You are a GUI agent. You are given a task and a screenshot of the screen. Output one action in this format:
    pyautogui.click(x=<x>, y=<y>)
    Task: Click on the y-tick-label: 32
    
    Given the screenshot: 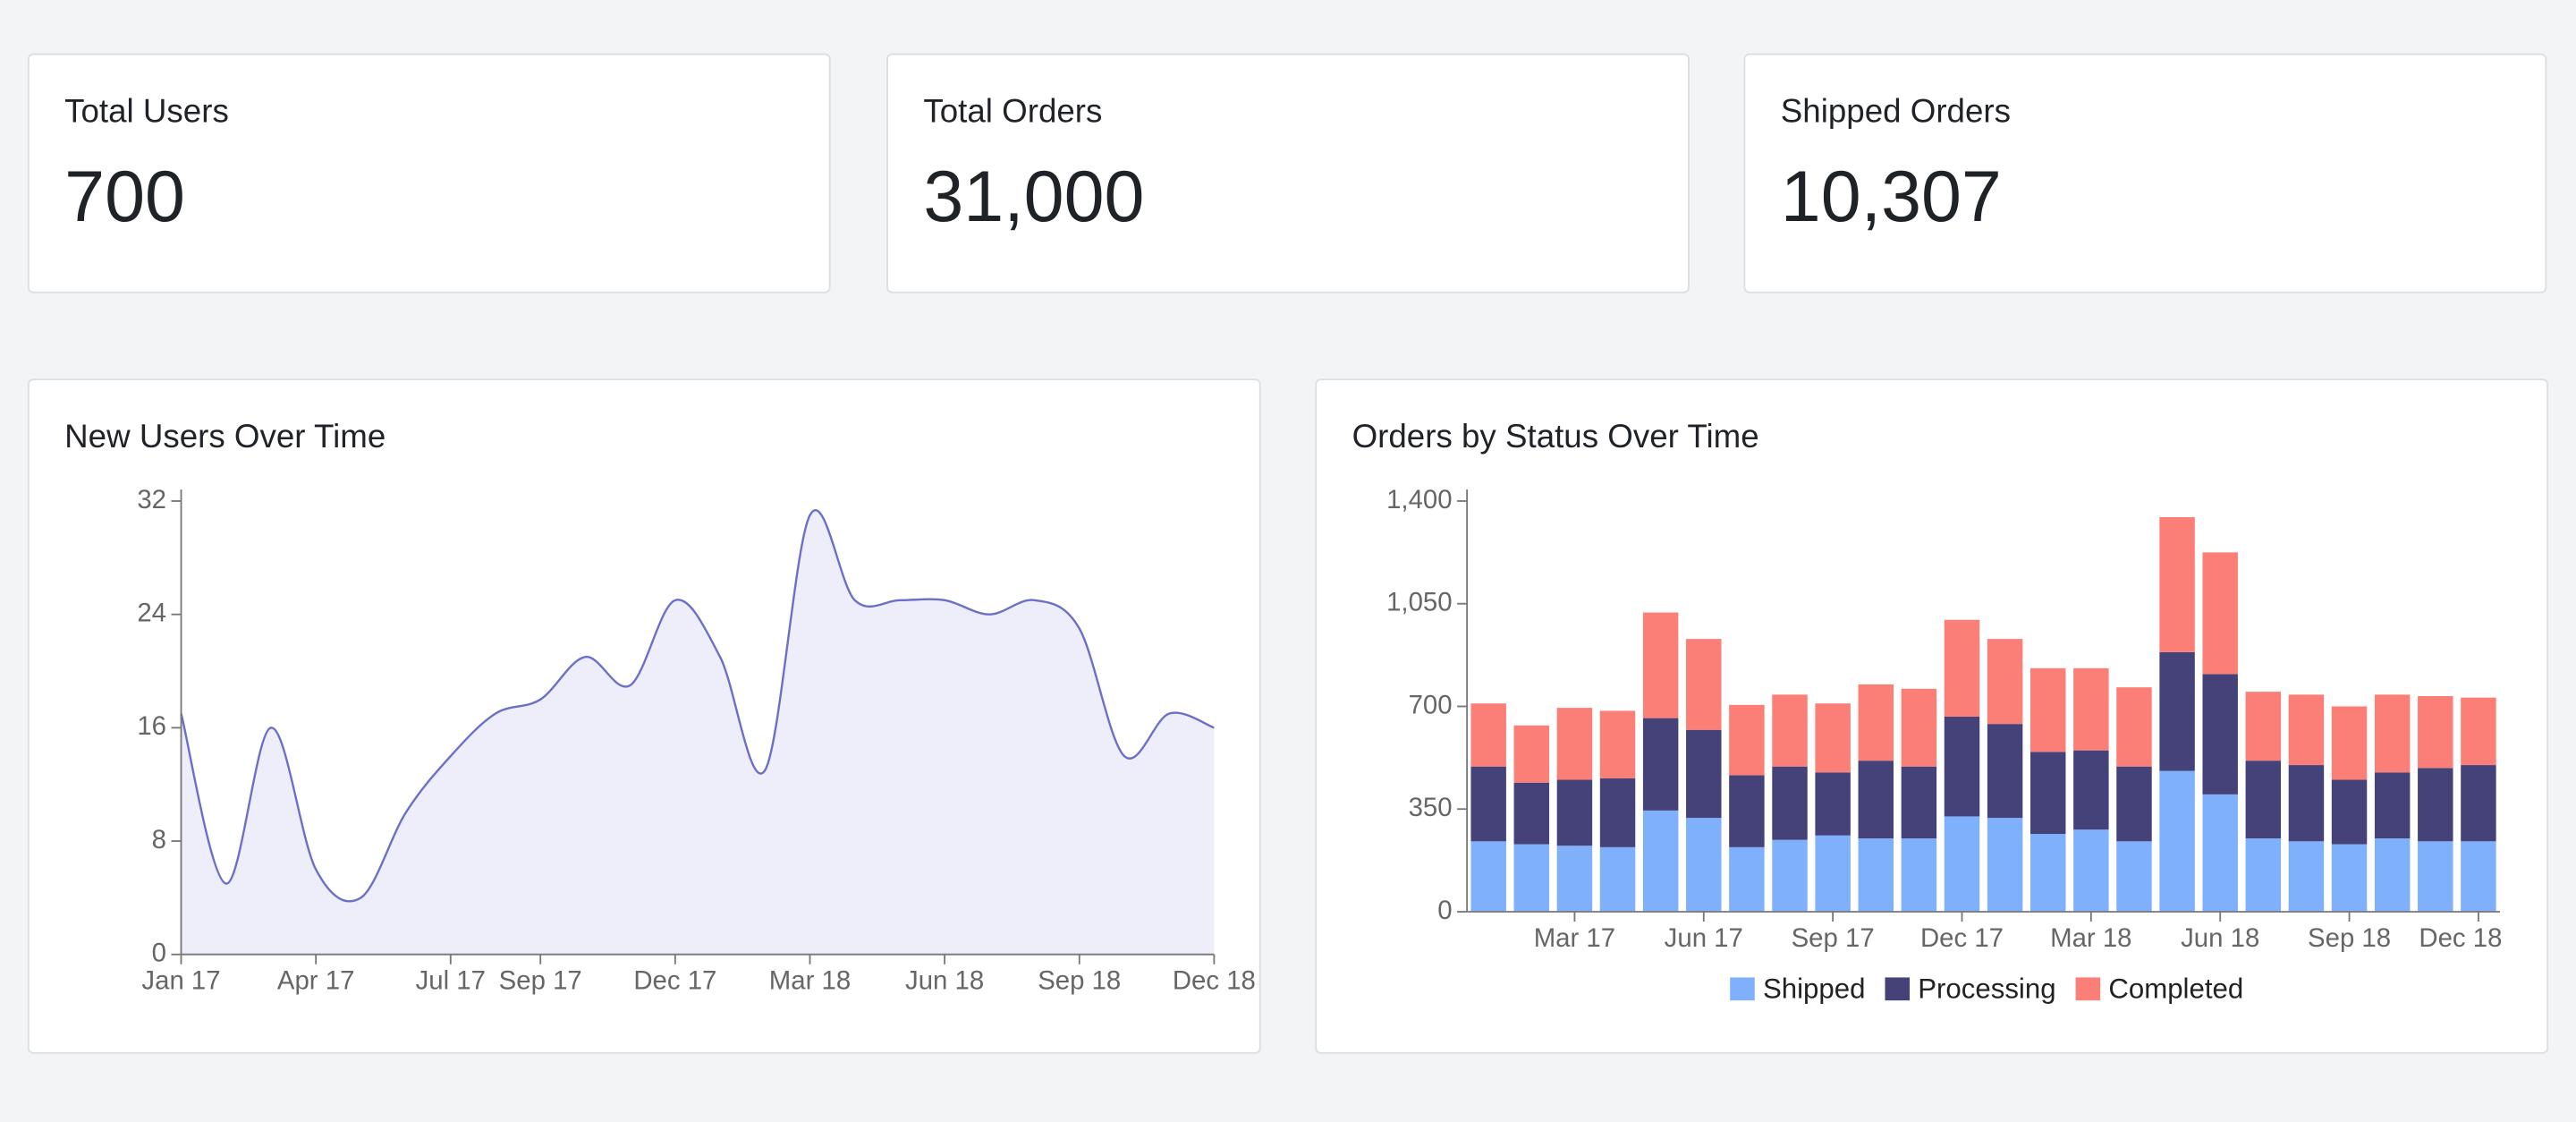 What is the action you would take?
    pyautogui.click(x=151, y=499)
    